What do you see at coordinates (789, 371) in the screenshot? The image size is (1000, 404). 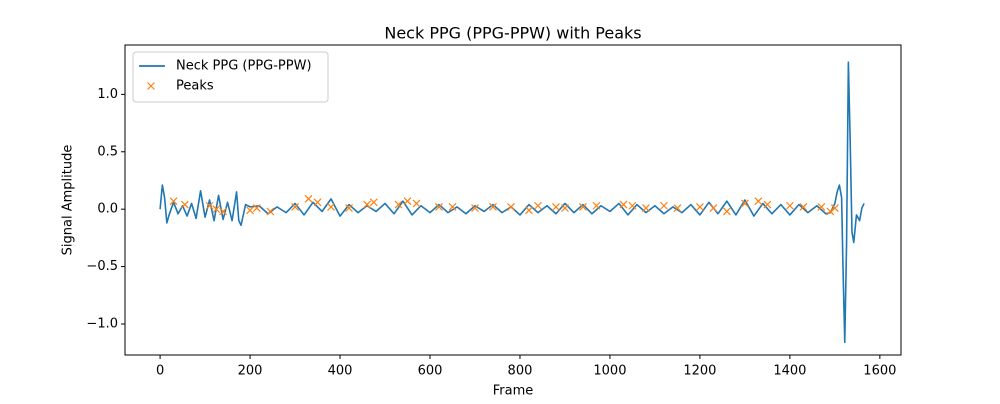 I see `x-tick-label: 1400` at bounding box center [789, 371].